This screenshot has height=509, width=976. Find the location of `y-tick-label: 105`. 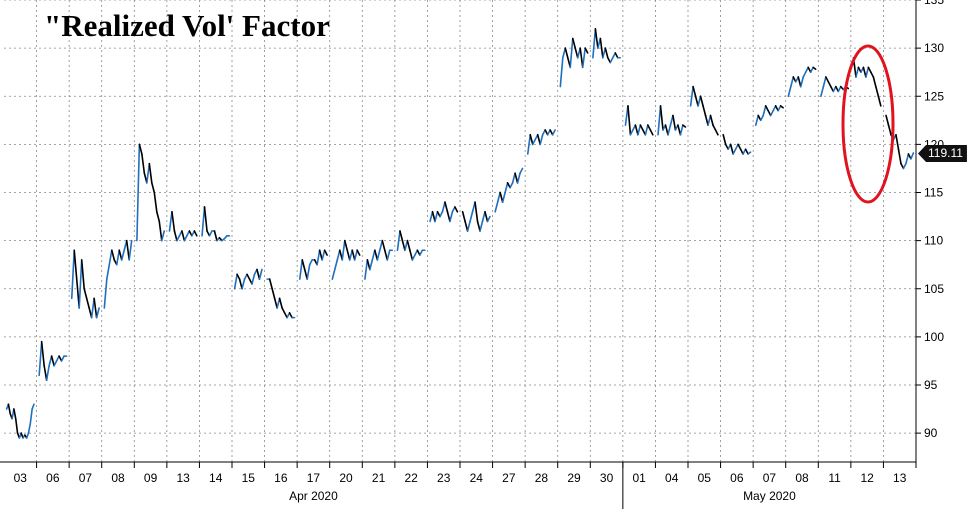

y-tick-label: 105 is located at coordinates (934, 289).